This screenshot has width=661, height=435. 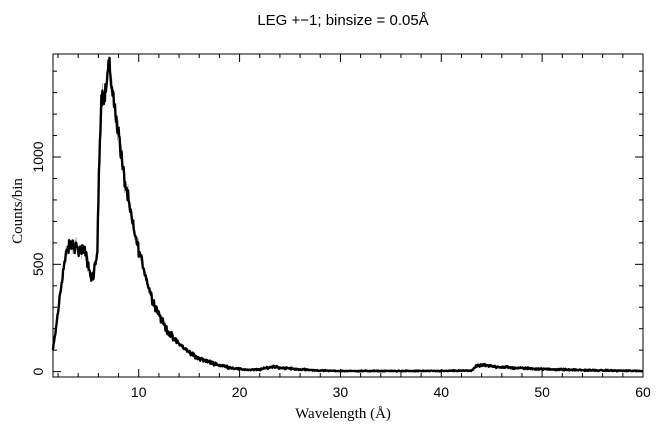 What do you see at coordinates (343, 414) in the screenshot?
I see `x-axis-label: Wavelength (Å)` at bounding box center [343, 414].